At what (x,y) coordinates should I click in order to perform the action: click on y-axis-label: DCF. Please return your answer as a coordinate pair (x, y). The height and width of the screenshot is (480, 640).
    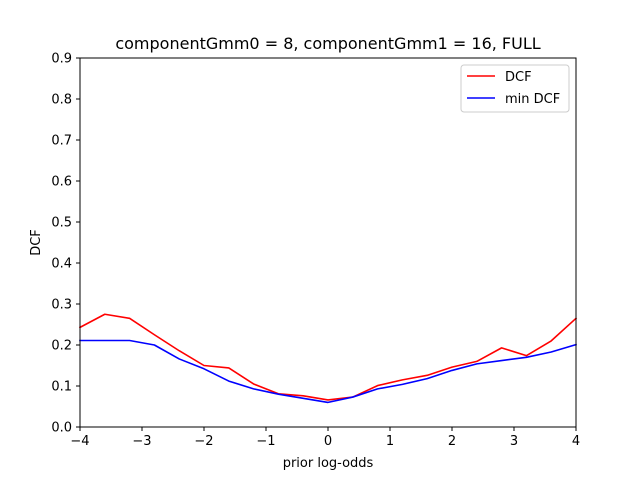
    Looking at the image, I should click on (36, 242).